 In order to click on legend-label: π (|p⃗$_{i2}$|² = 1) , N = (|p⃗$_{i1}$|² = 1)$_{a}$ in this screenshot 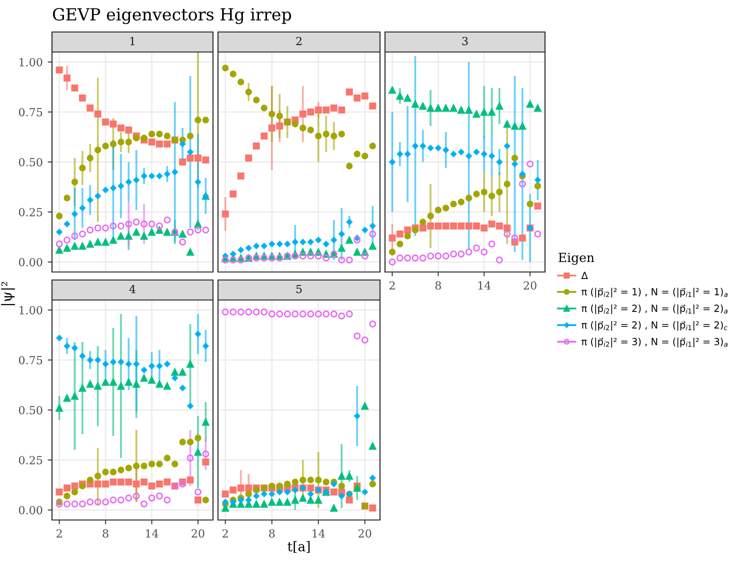, I will do `click(655, 293)`.